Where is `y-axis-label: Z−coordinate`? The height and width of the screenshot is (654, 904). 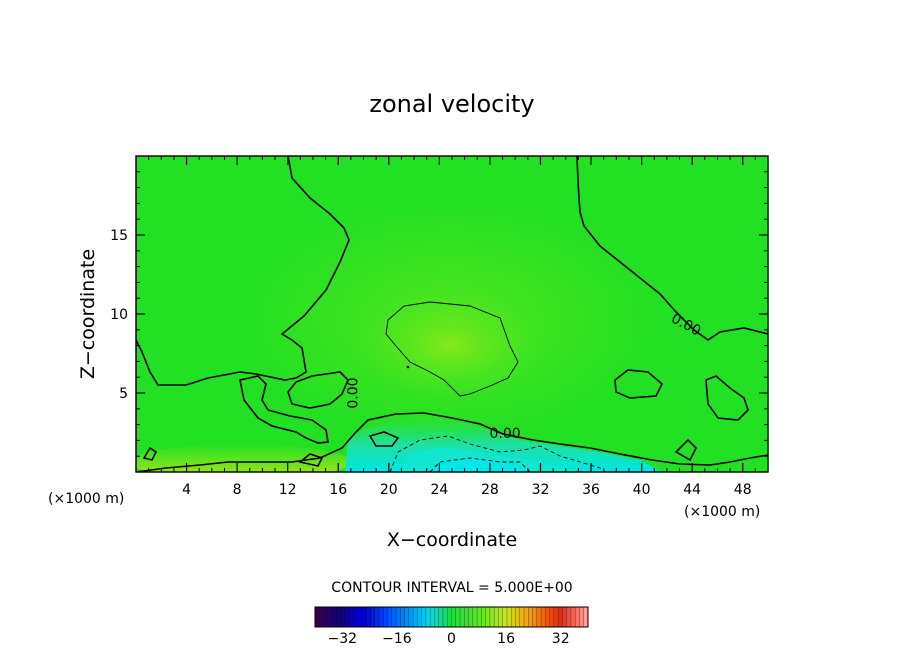
y-axis-label: Z−coordinate is located at coordinates (88, 314).